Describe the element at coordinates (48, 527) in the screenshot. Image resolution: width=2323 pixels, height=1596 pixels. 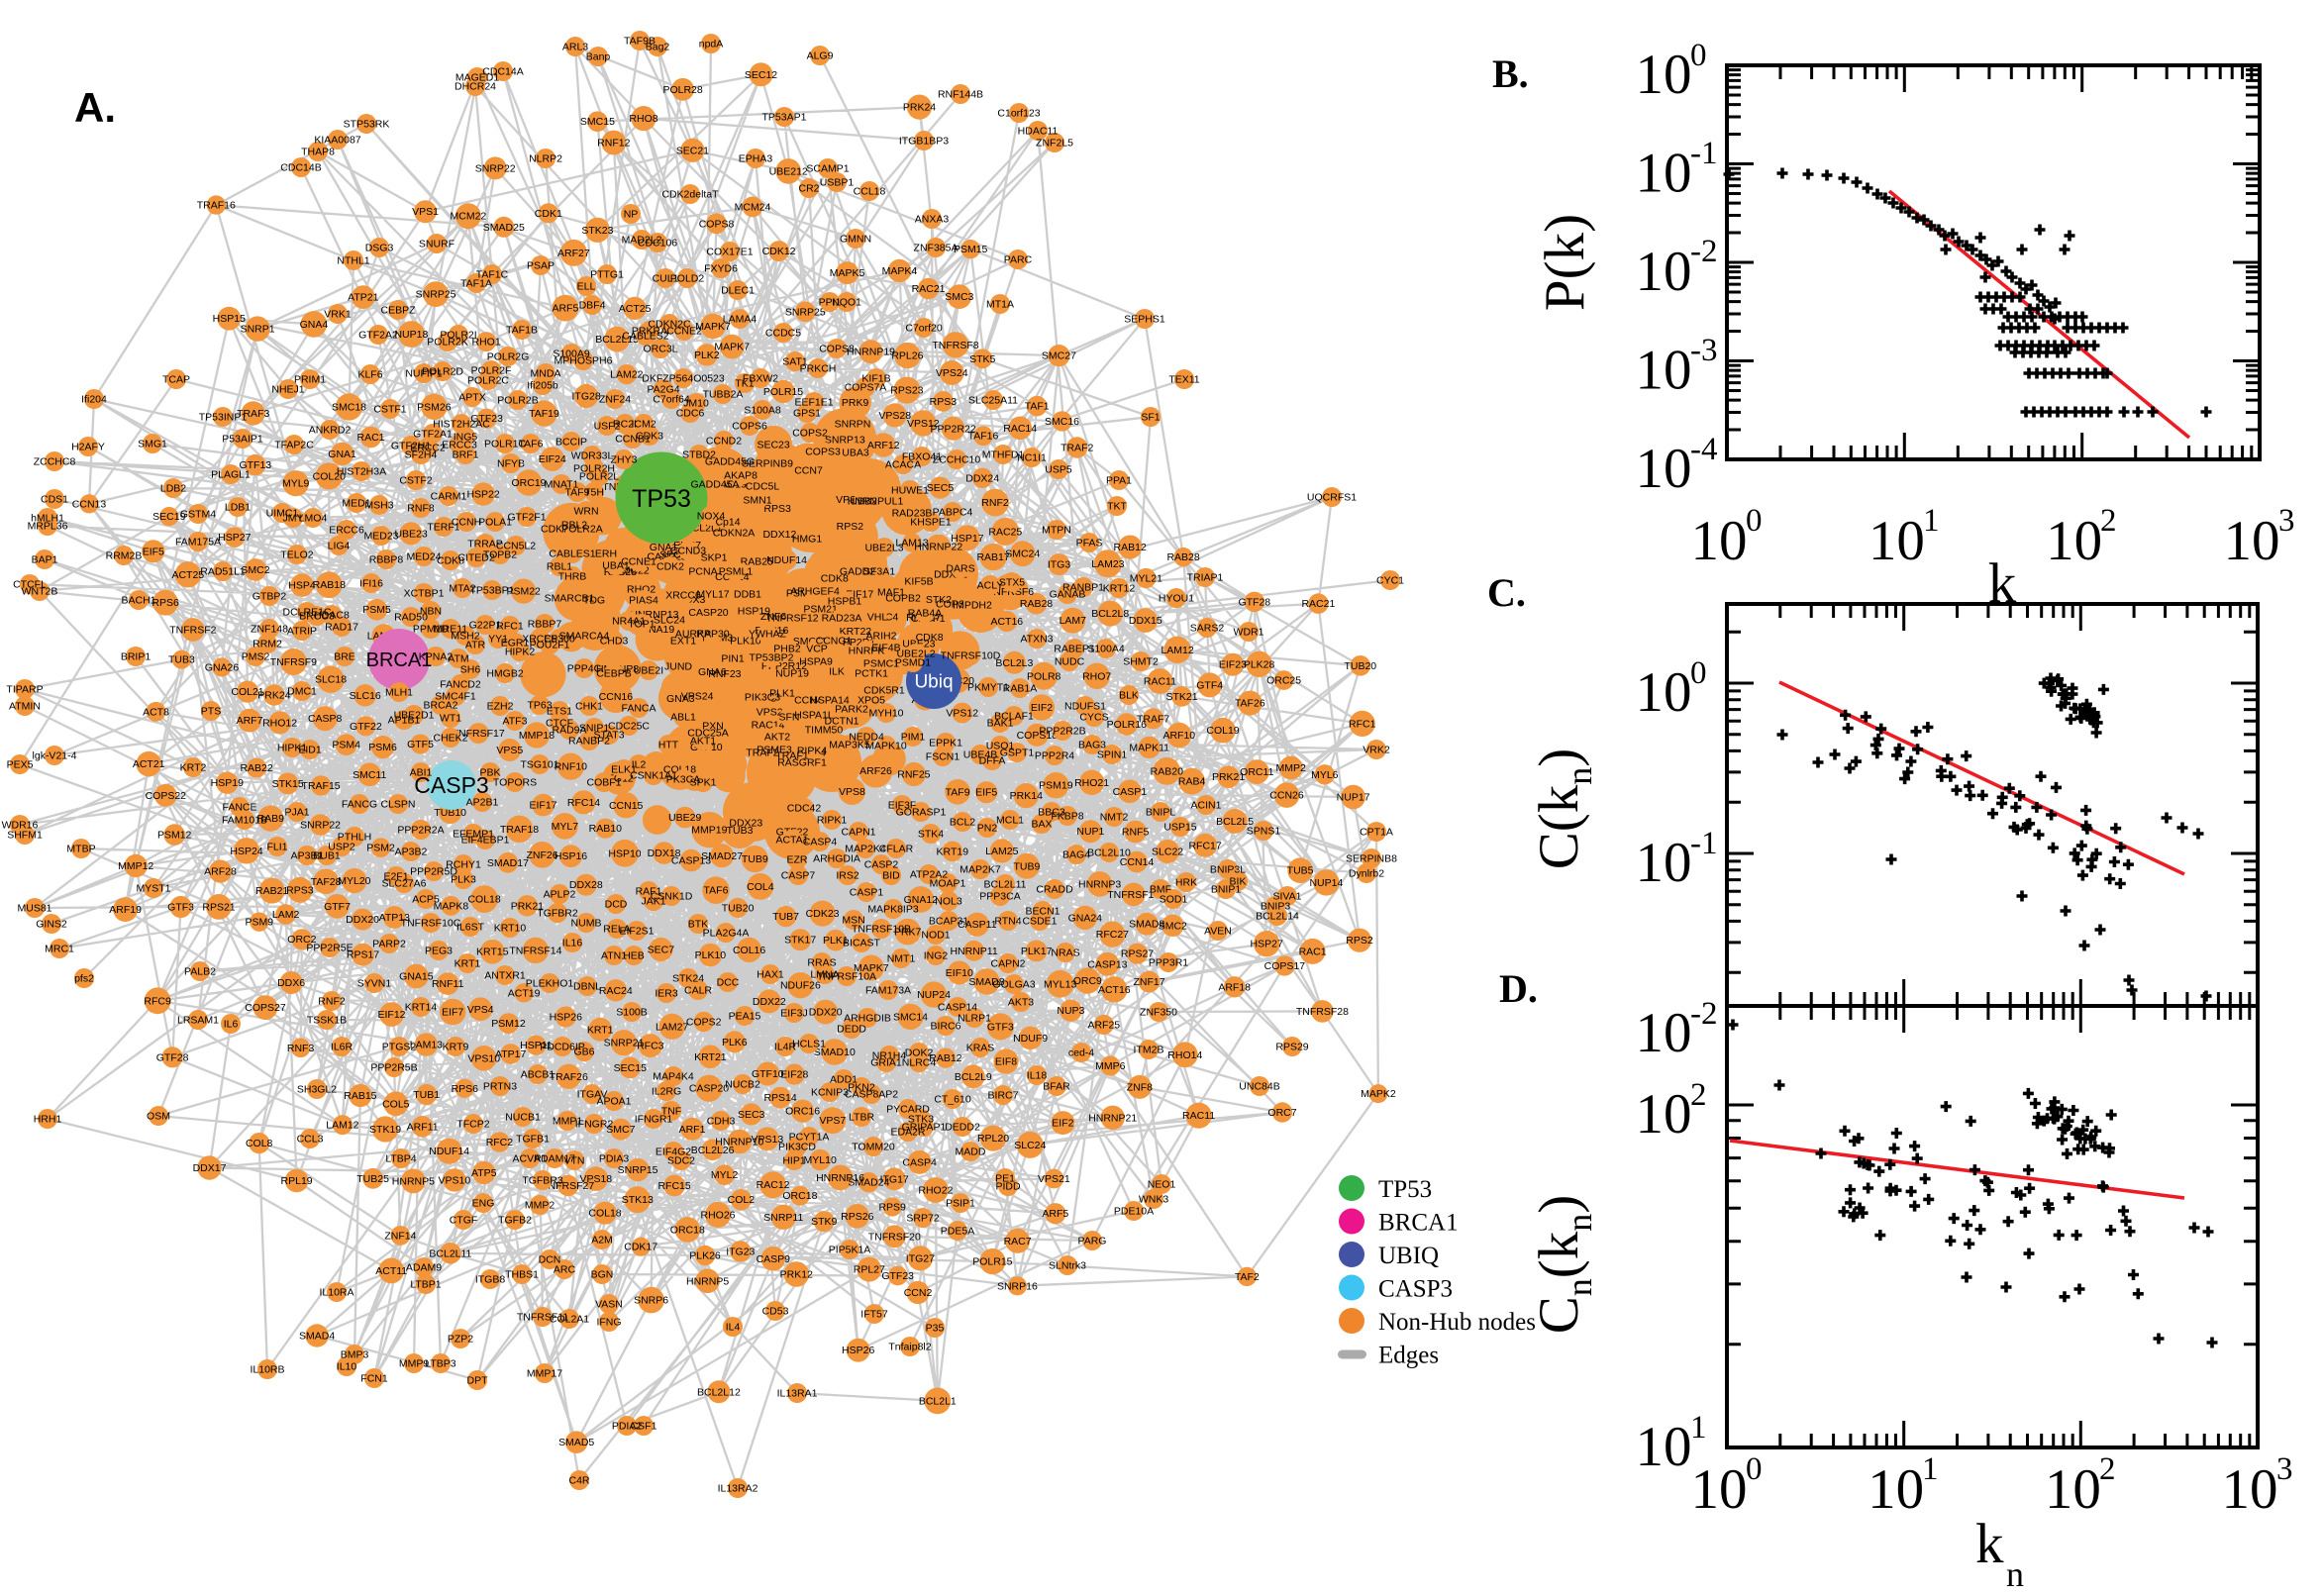
I see `svg-text: MRPL36` at that location.